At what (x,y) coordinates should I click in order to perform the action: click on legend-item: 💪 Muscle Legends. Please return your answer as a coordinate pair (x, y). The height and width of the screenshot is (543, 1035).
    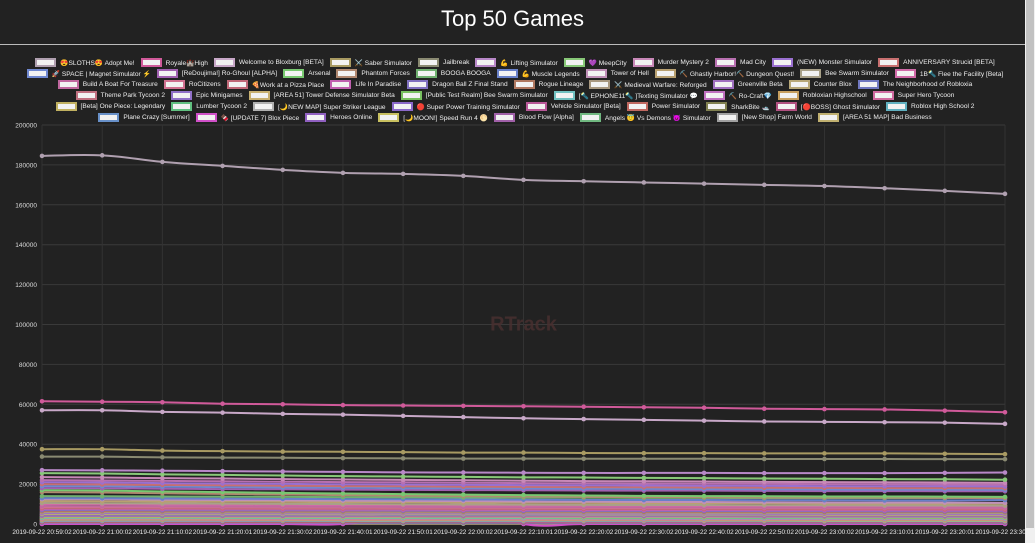
    Looking at the image, I should click on (538, 73).